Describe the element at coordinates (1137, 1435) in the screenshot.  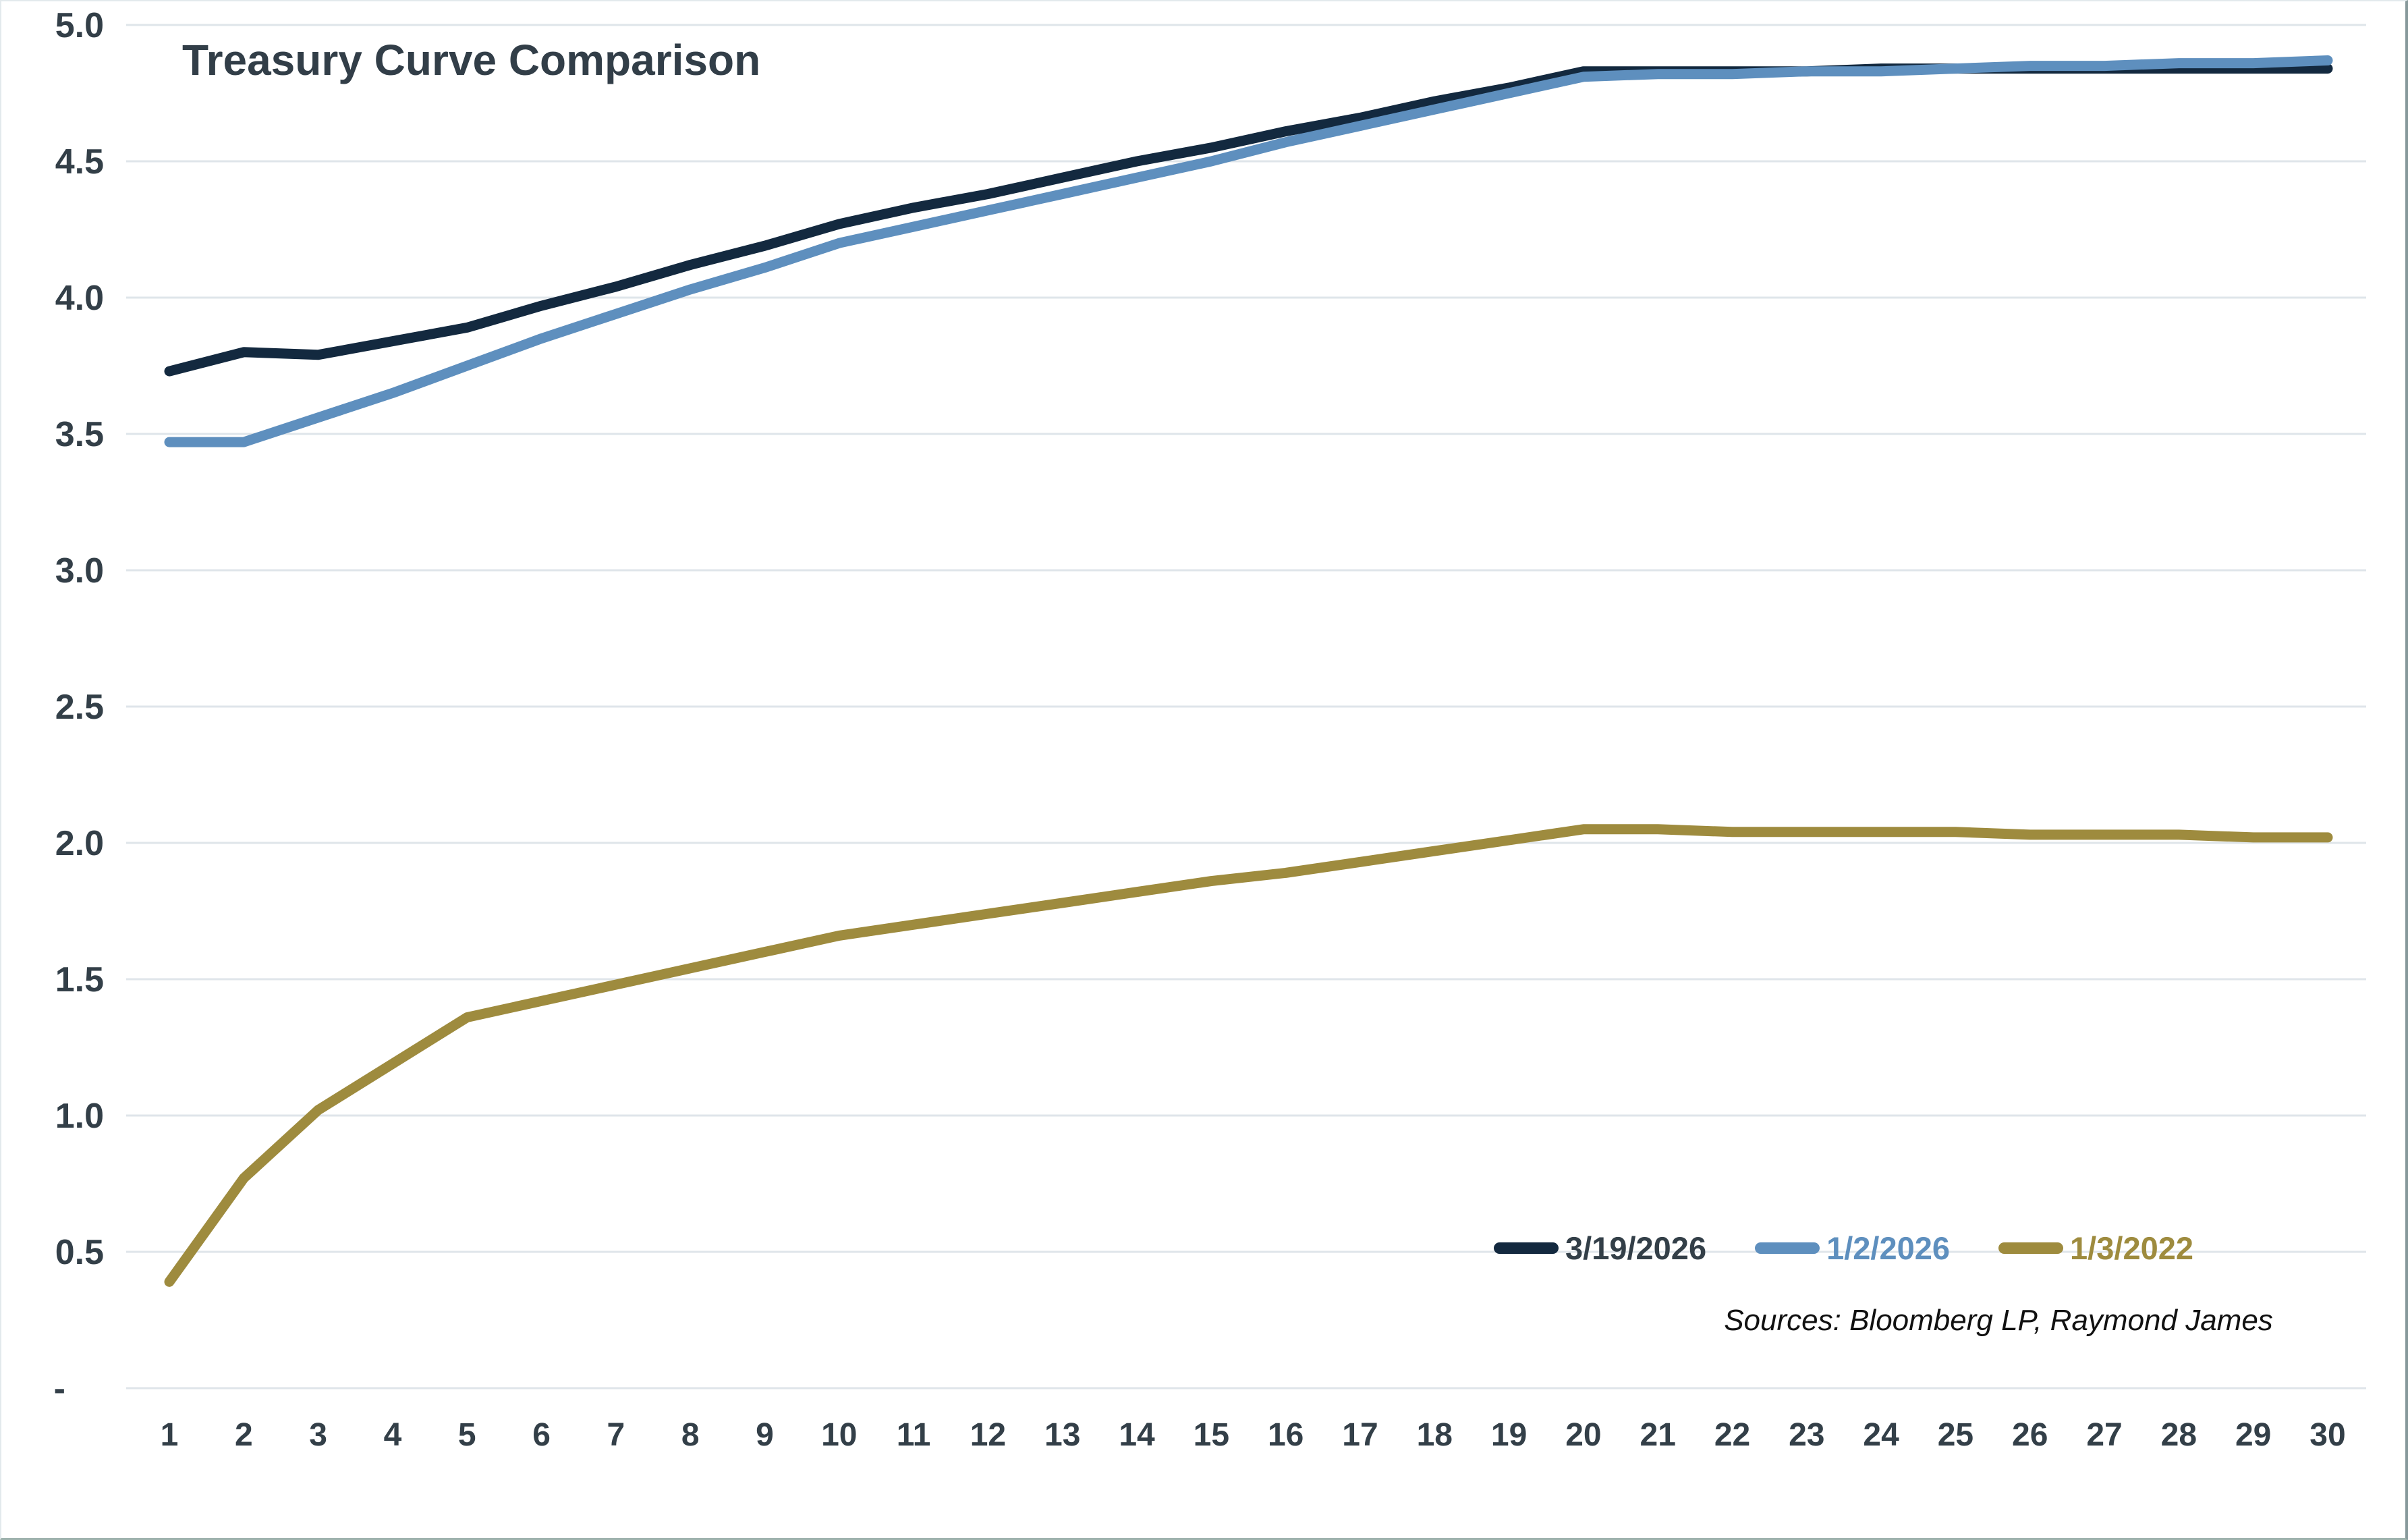
I see `x-tick-label: 14` at that location.